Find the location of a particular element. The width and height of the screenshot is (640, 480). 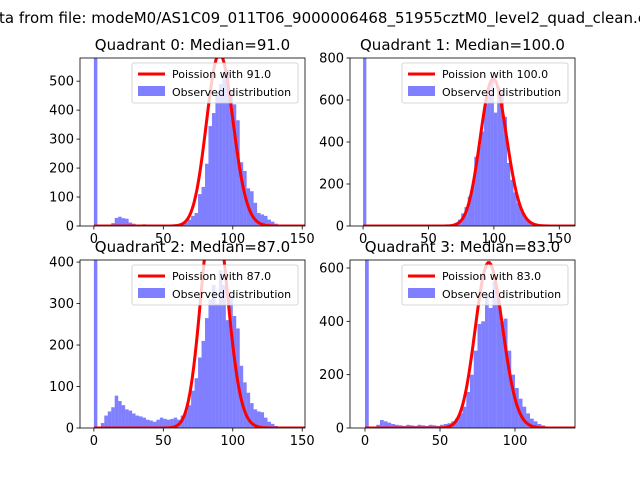

legend: Poission with 100.0 Observed distribution is located at coordinates (485, 83).